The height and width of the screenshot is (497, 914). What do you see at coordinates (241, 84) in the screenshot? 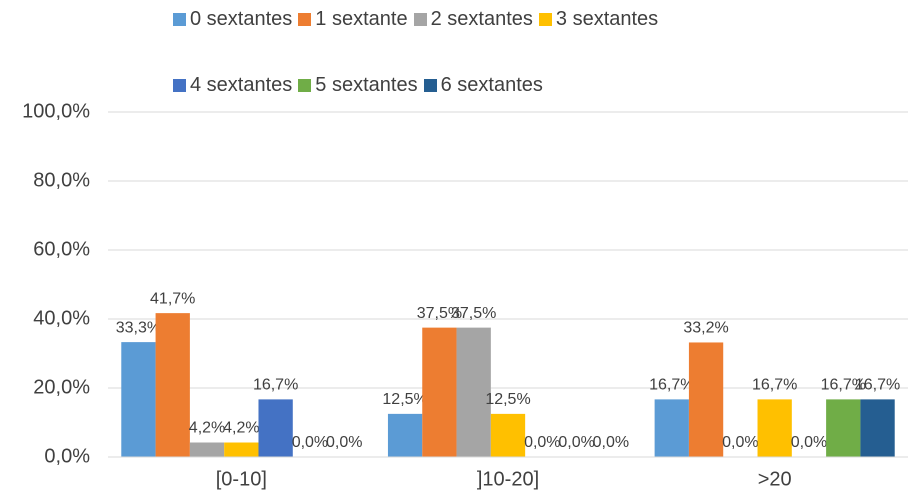
I see `legend-label: 4 sextantes` at bounding box center [241, 84].